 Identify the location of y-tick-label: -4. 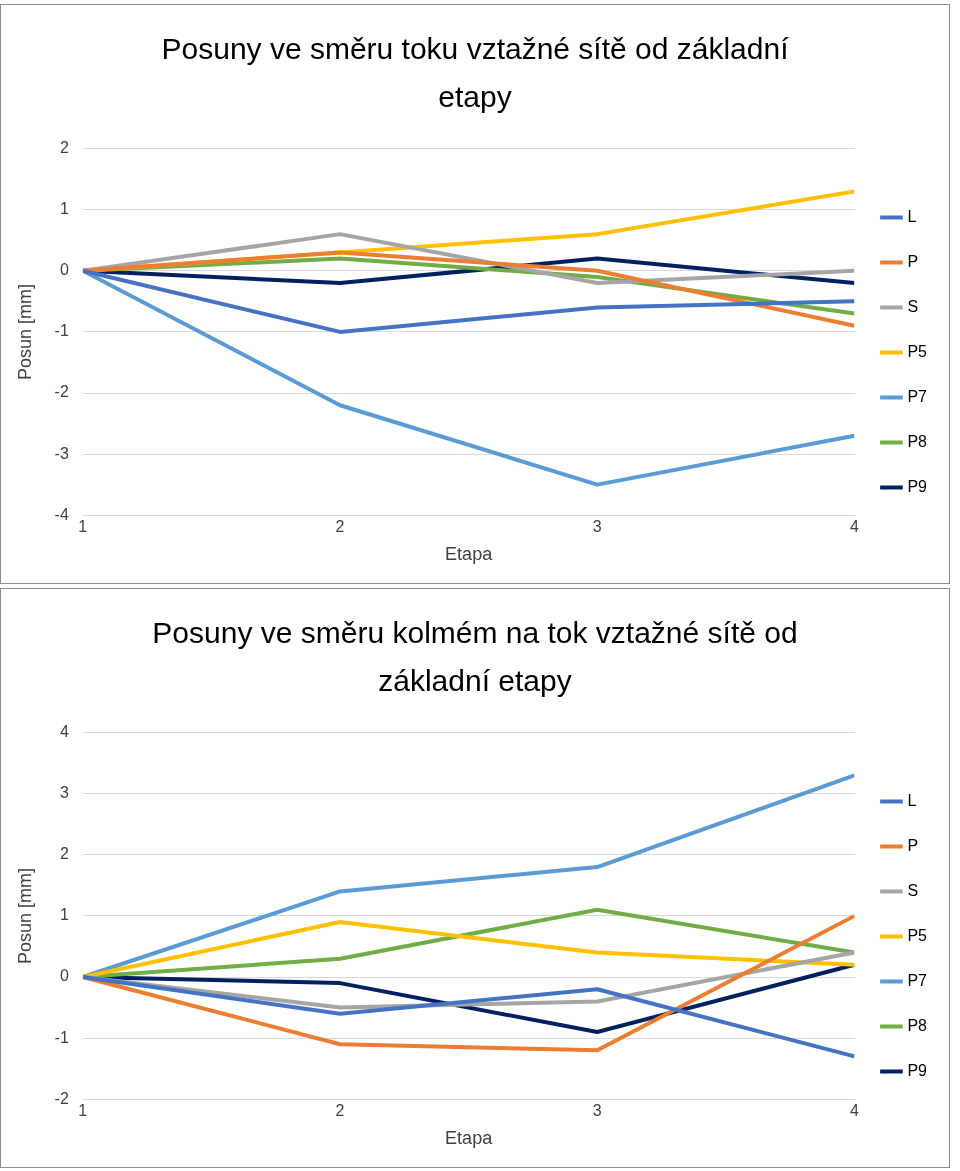
(61, 514).